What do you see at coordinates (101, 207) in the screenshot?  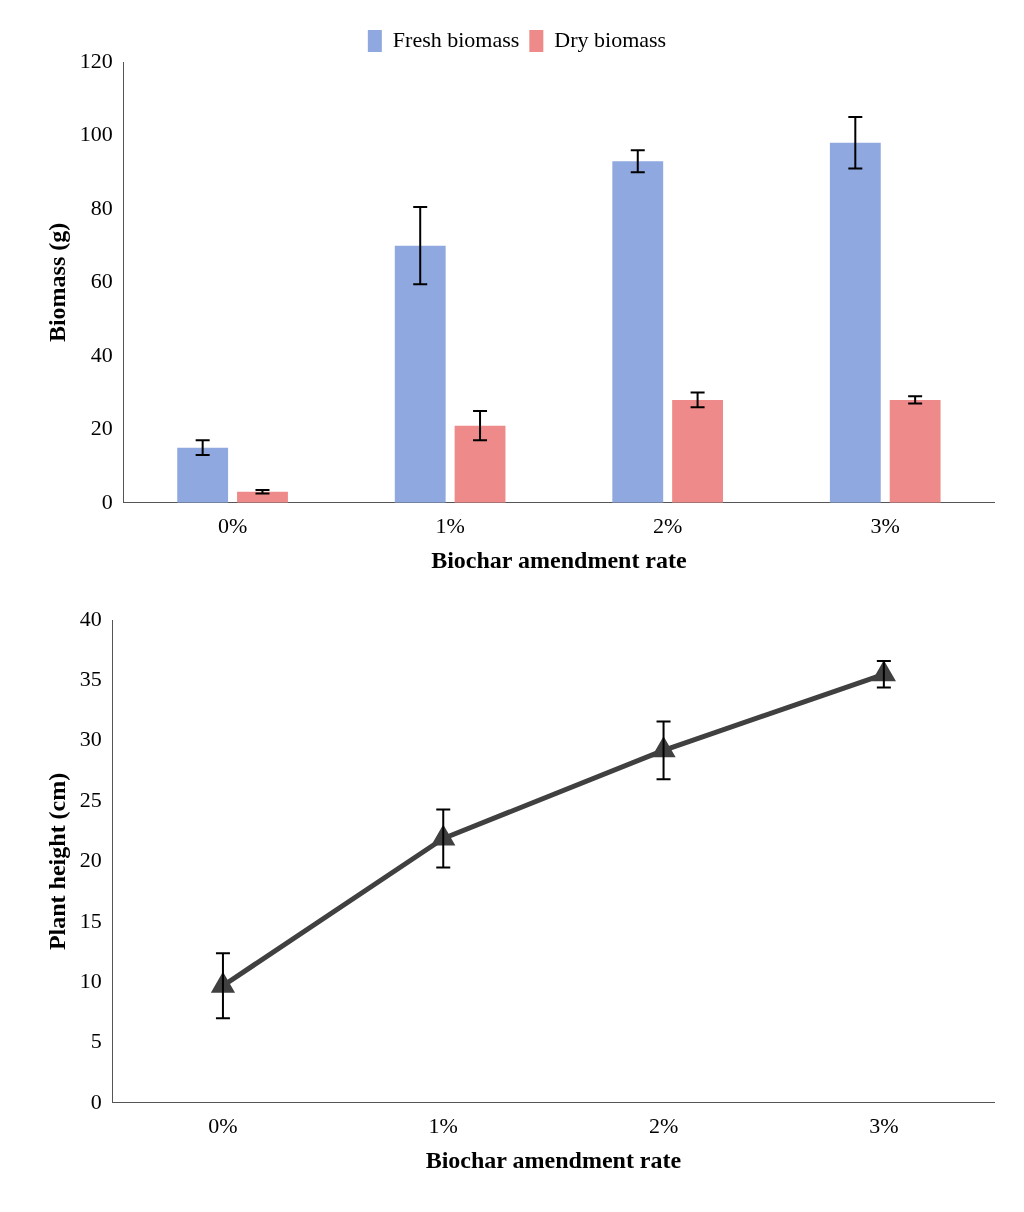 I see `y-tick-label: 80` at bounding box center [101, 207].